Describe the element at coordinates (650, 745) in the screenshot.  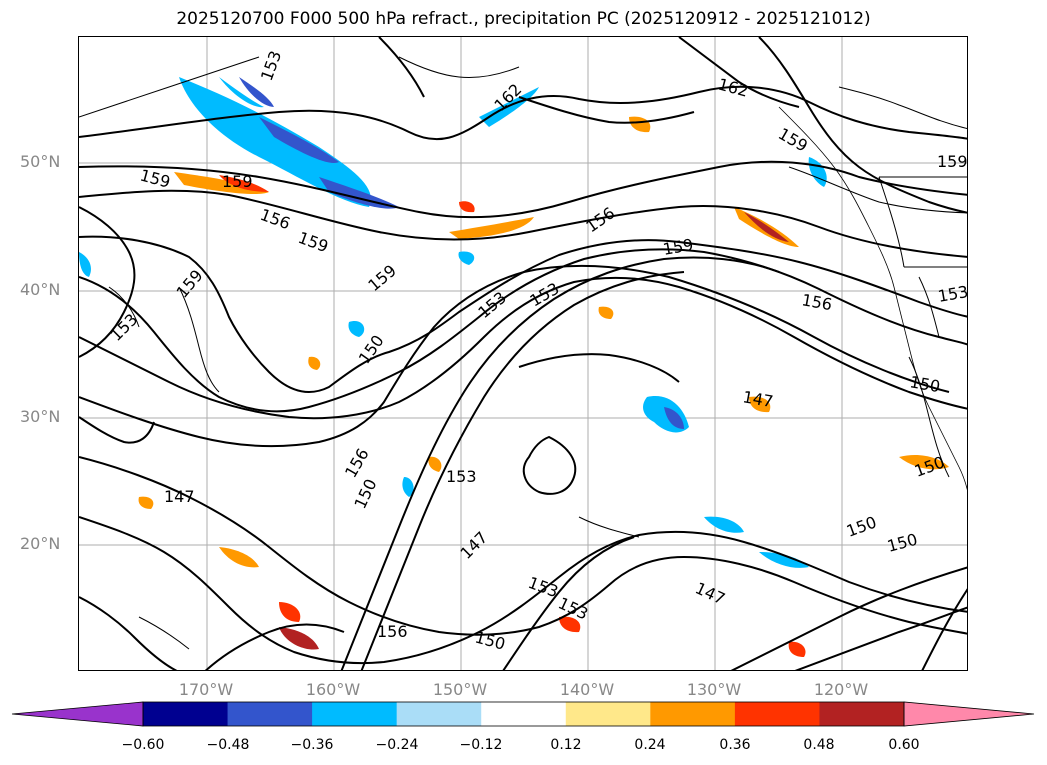
I see `colorbar-tick: 0.24` at that location.